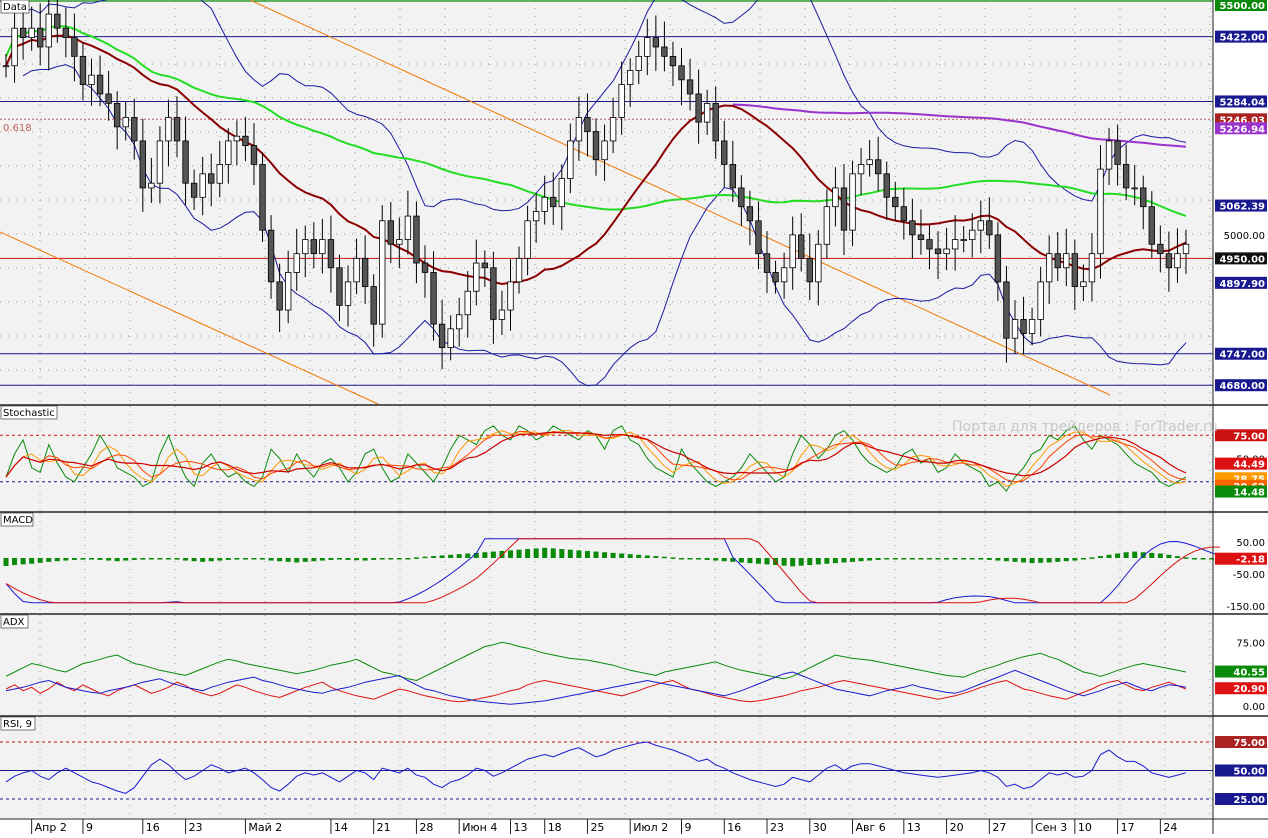 This screenshot has height=838, width=1268. Describe the element at coordinates (1249, 575) in the screenshot. I see `macd-axis-label: -50.00` at that location.